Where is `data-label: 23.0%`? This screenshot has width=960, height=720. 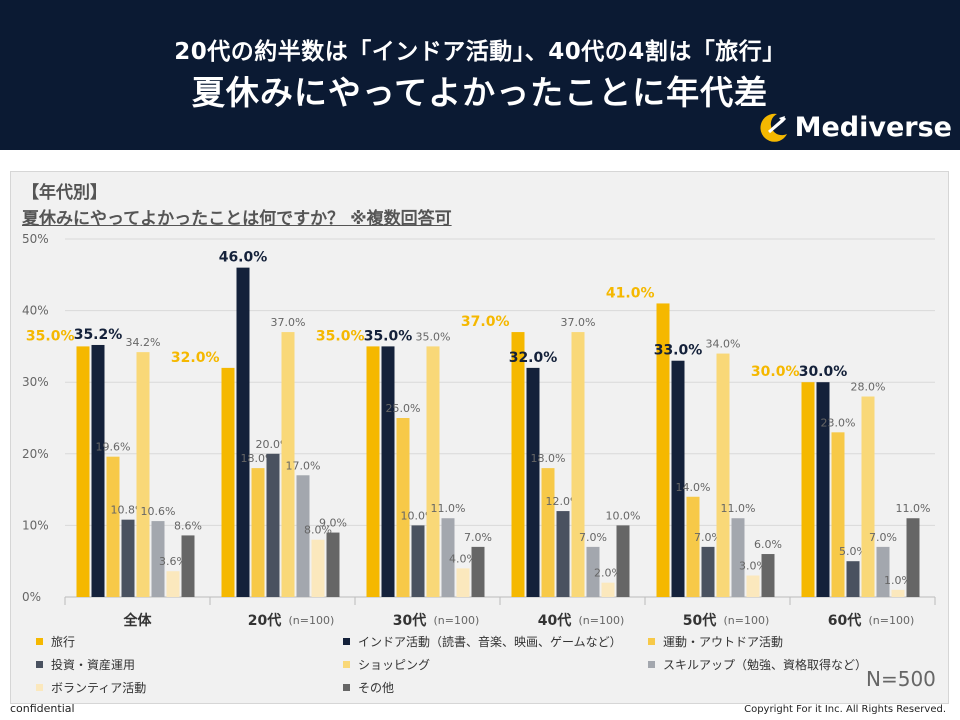
data-label: 23.0% is located at coordinates (838, 422).